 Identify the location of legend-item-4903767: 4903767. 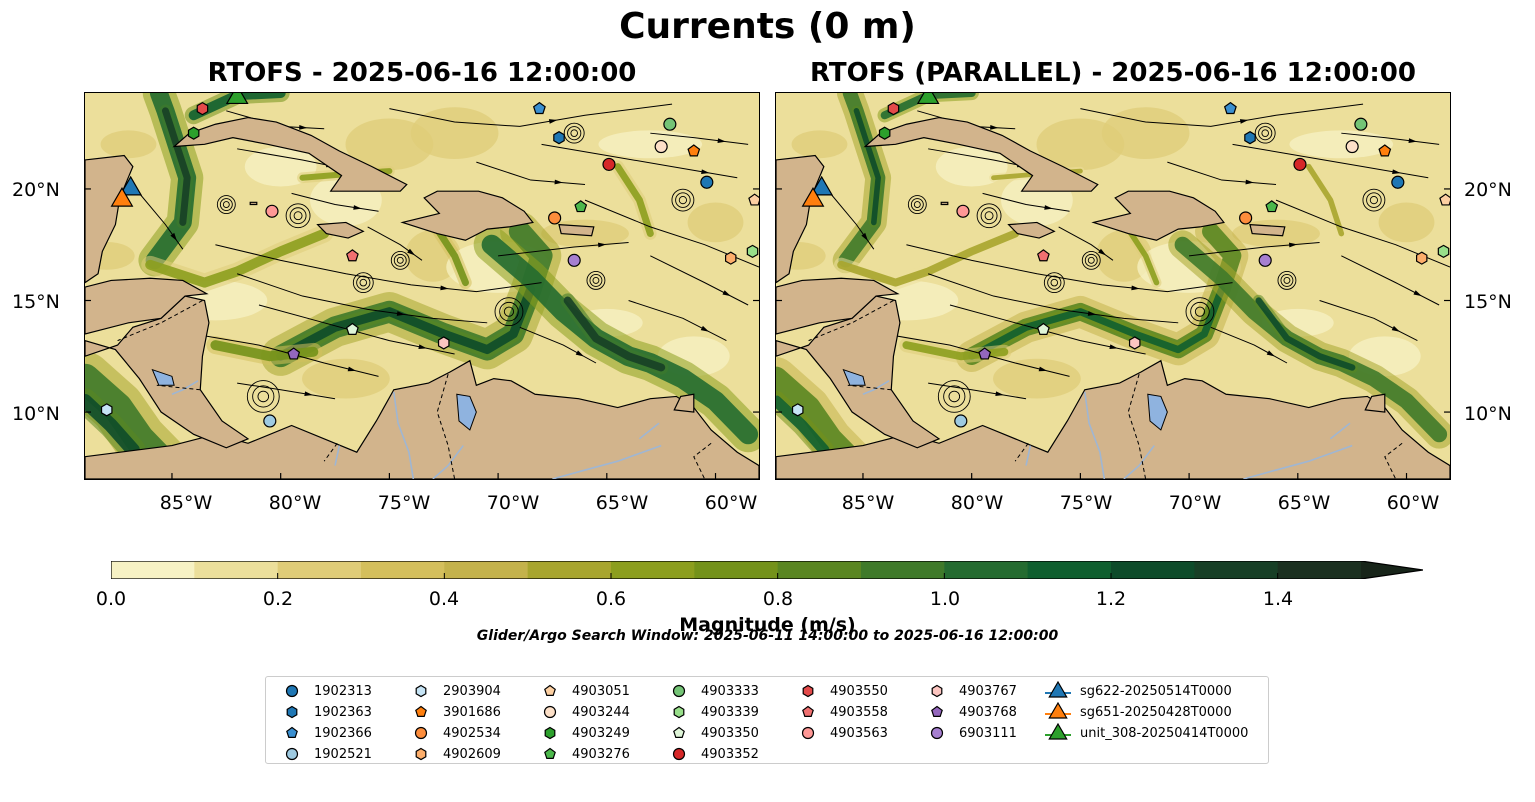
(970, 691).